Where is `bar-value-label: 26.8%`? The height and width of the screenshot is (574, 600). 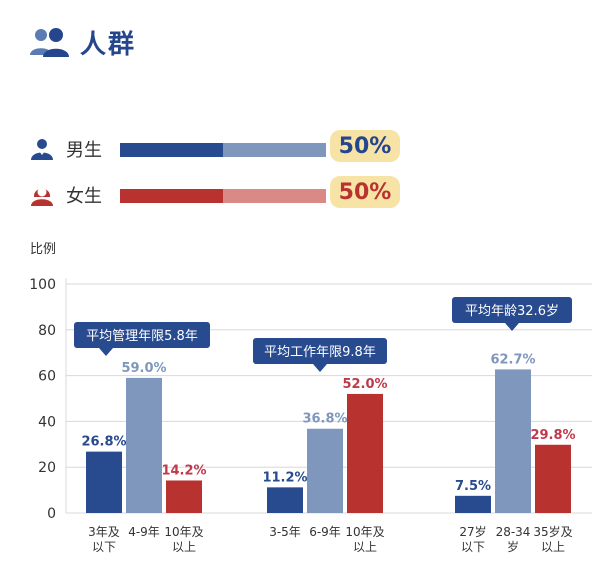 bar-value-label: 26.8% is located at coordinates (103, 442).